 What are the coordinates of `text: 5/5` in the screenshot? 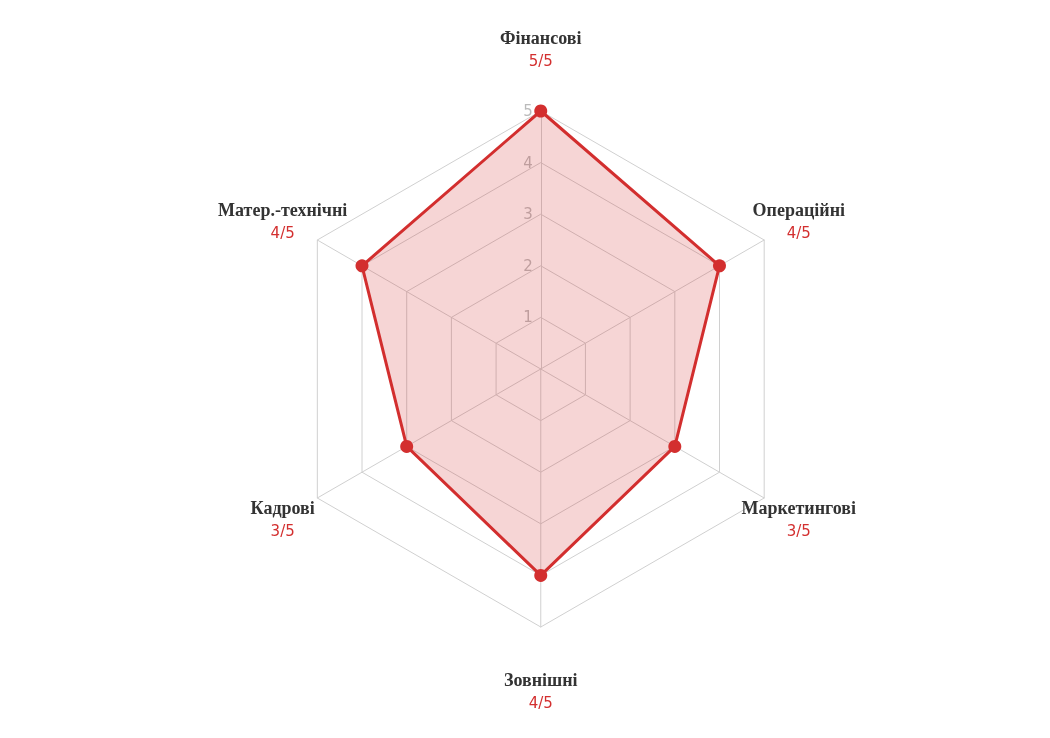 It's located at (540, 61).